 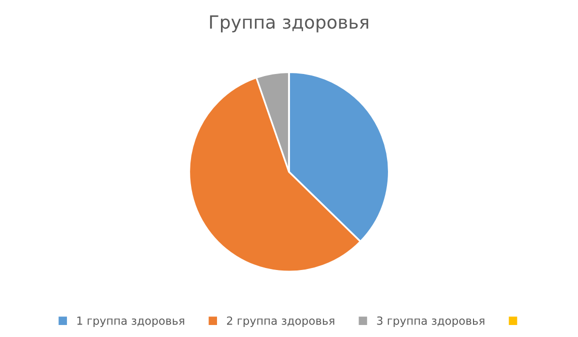 What do you see at coordinates (430, 321) in the screenshot?
I see `legend-label: 3 группа здоровья` at bounding box center [430, 321].